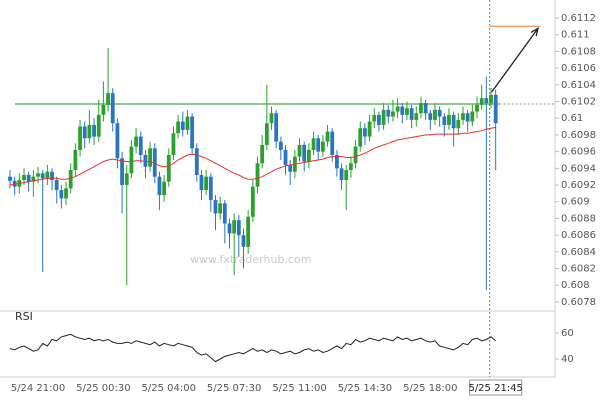 Image resolution: width=600 pixels, height=400 pixels. What do you see at coordinates (169, 388) in the screenshot?
I see `x-tick-label: 5/25 04:00` at bounding box center [169, 388].